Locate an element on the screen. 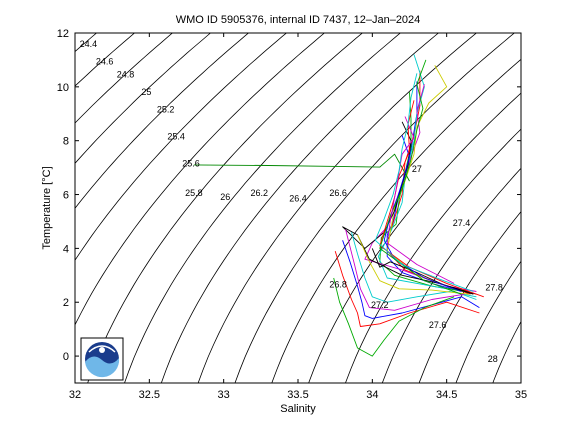 This screenshot has width=576, height=432. isopycnal-label: 27 is located at coordinates (417, 169).